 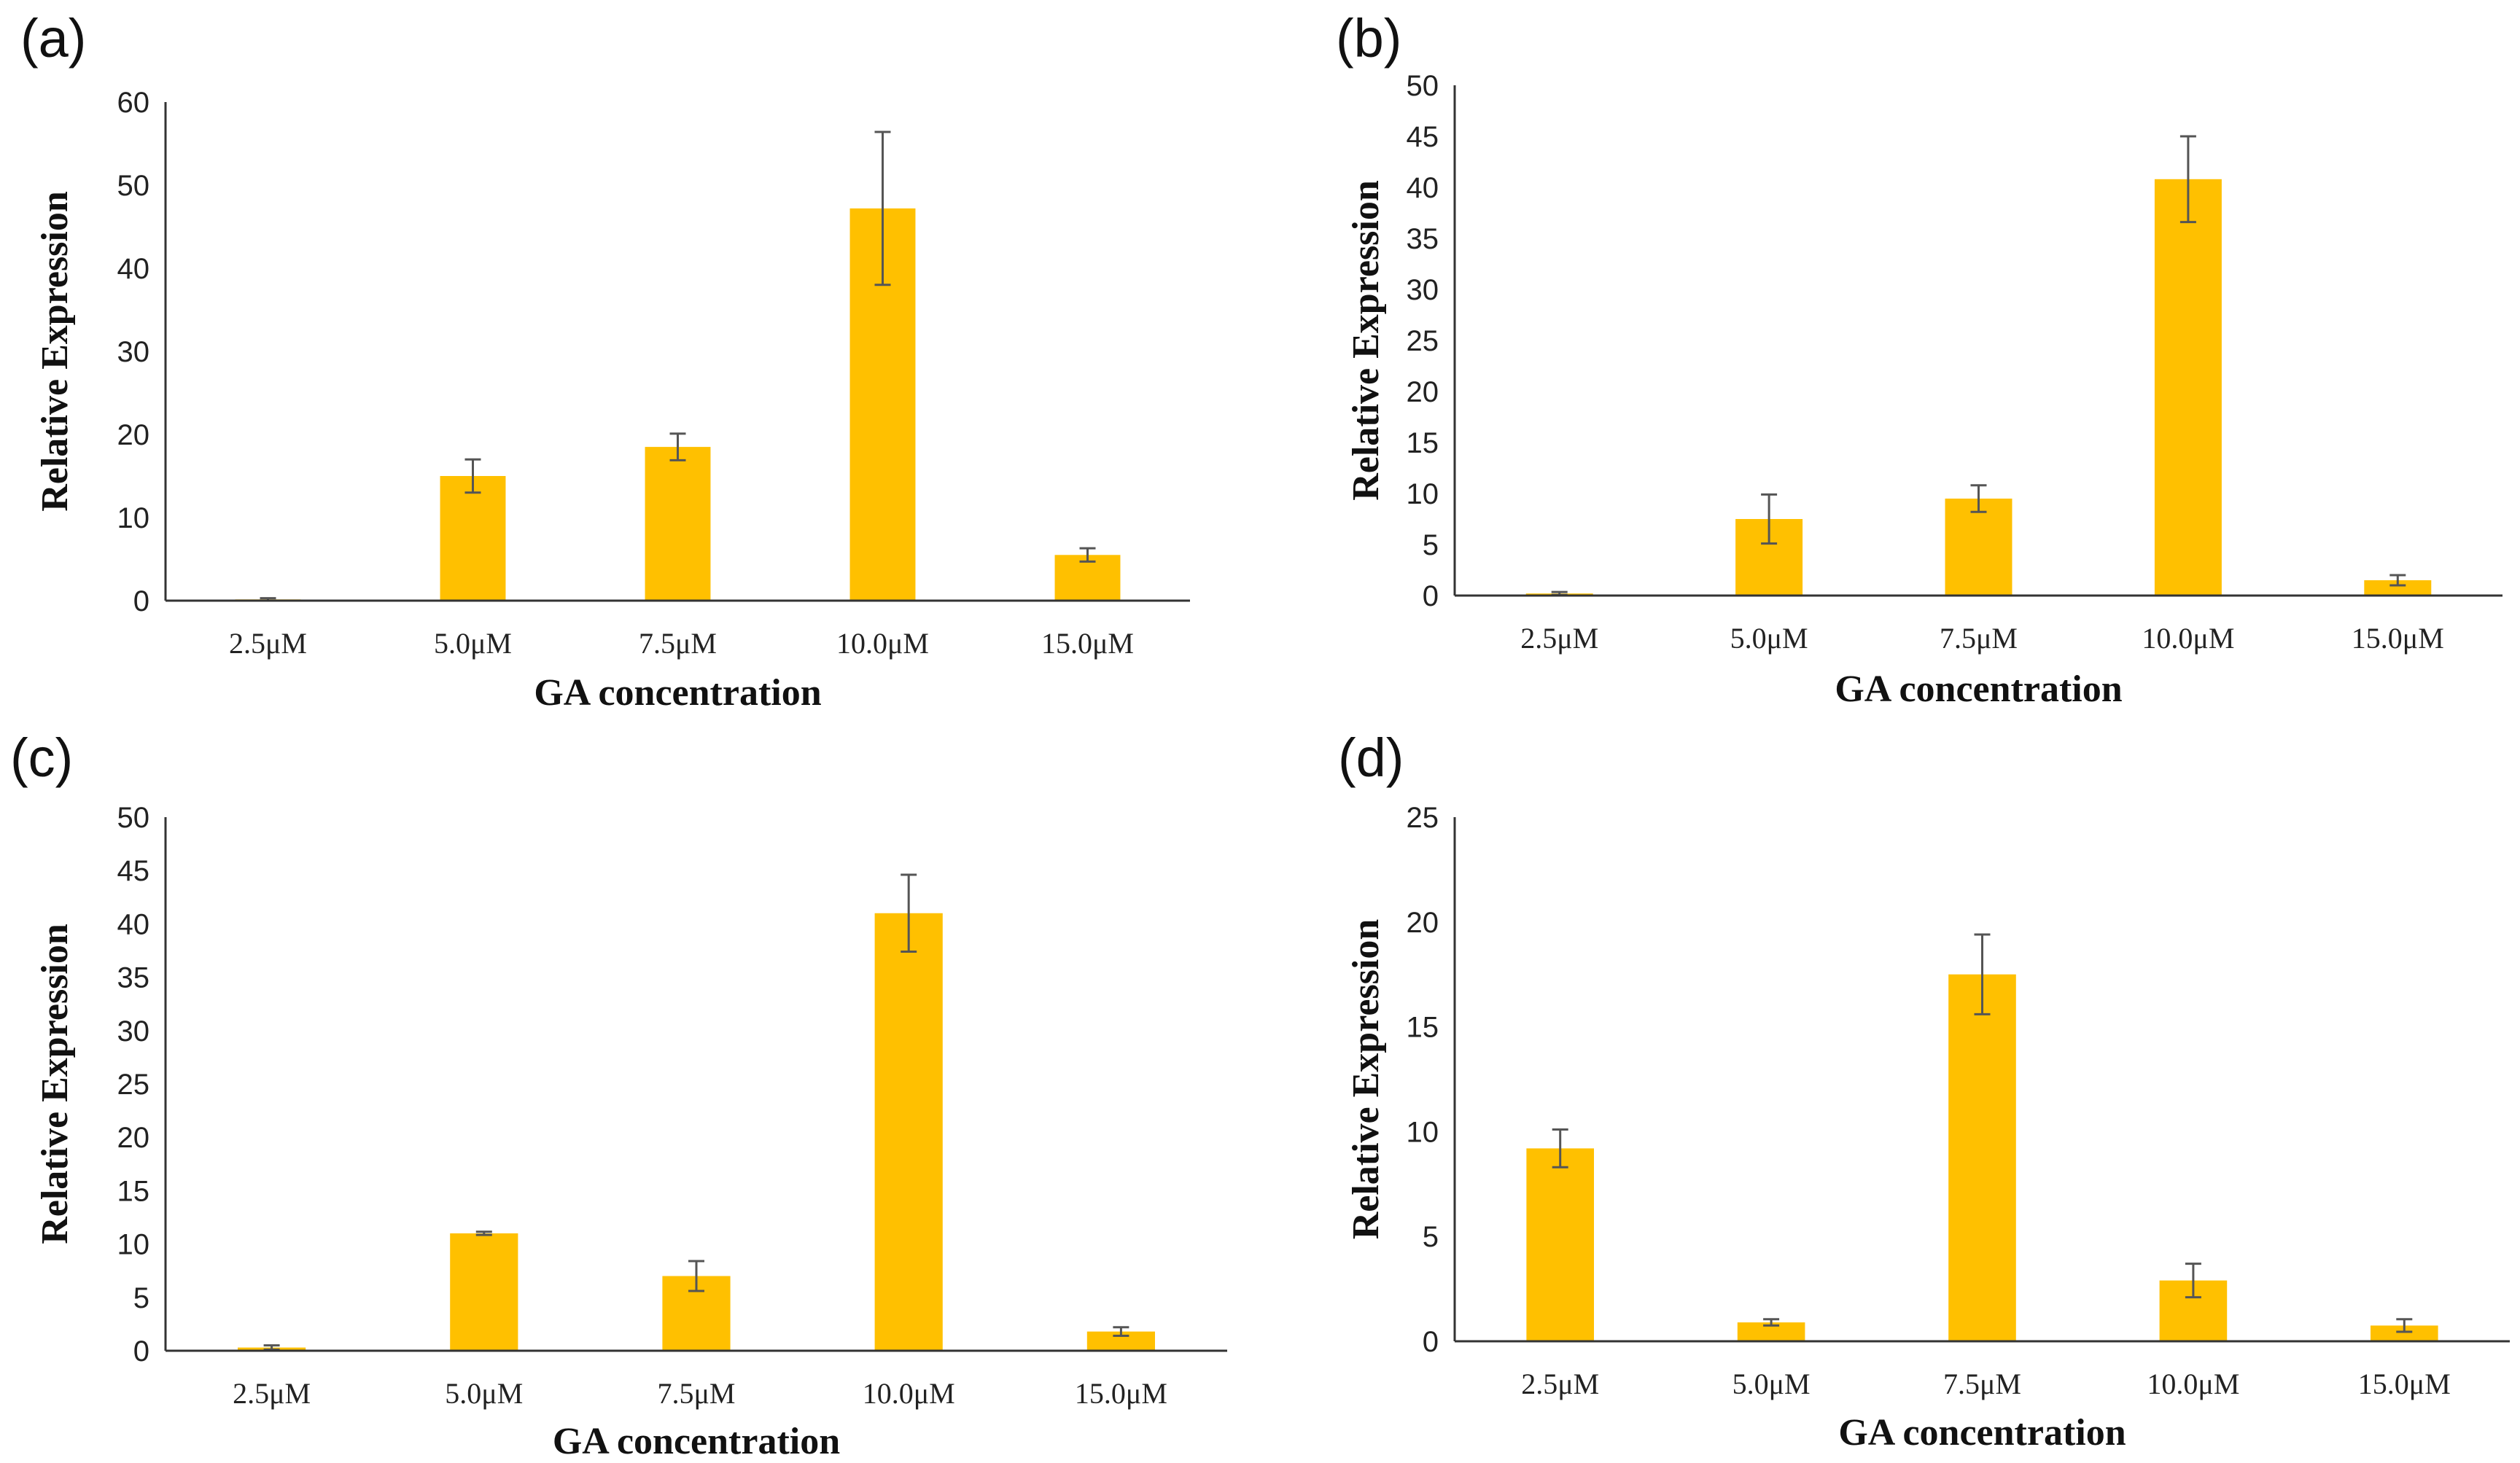 I want to click on y-tick-label: 60, so click(x=133, y=103).